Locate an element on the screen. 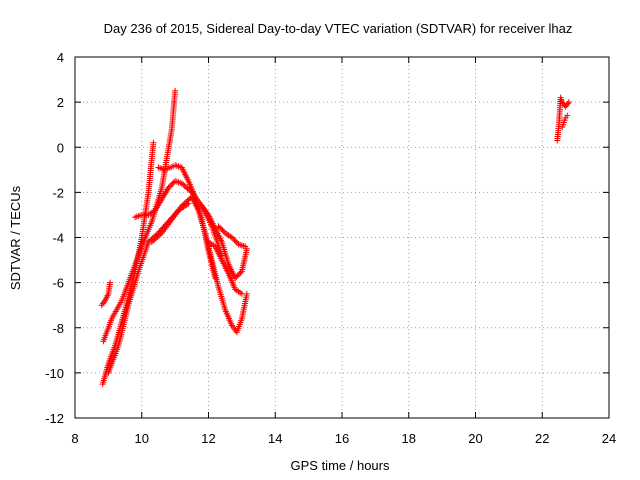  y-tick-label: -8 is located at coordinates (58, 328).